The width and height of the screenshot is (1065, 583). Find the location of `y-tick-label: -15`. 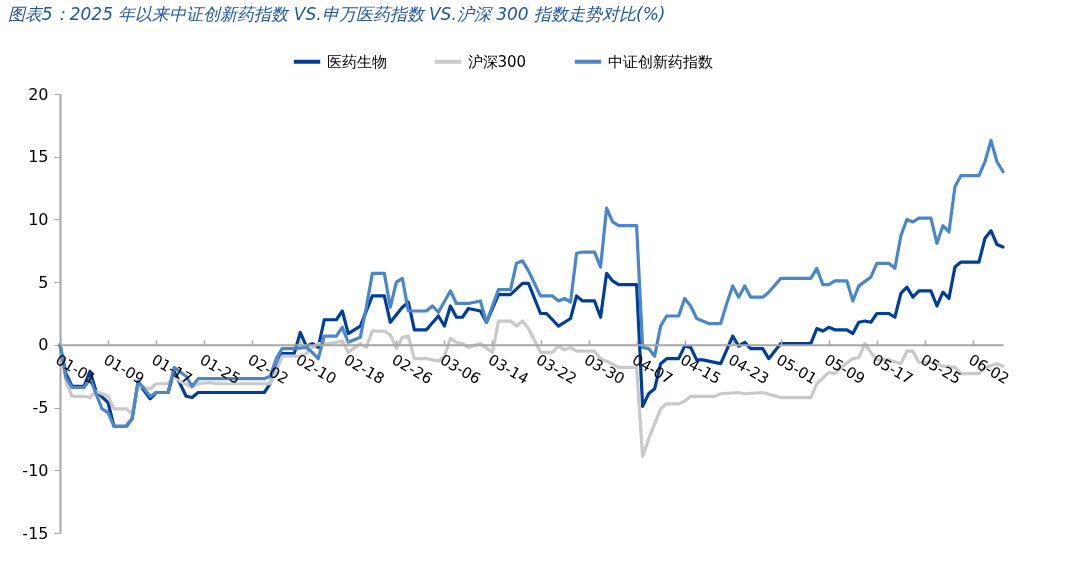

y-tick-label: -15 is located at coordinates (35, 533).